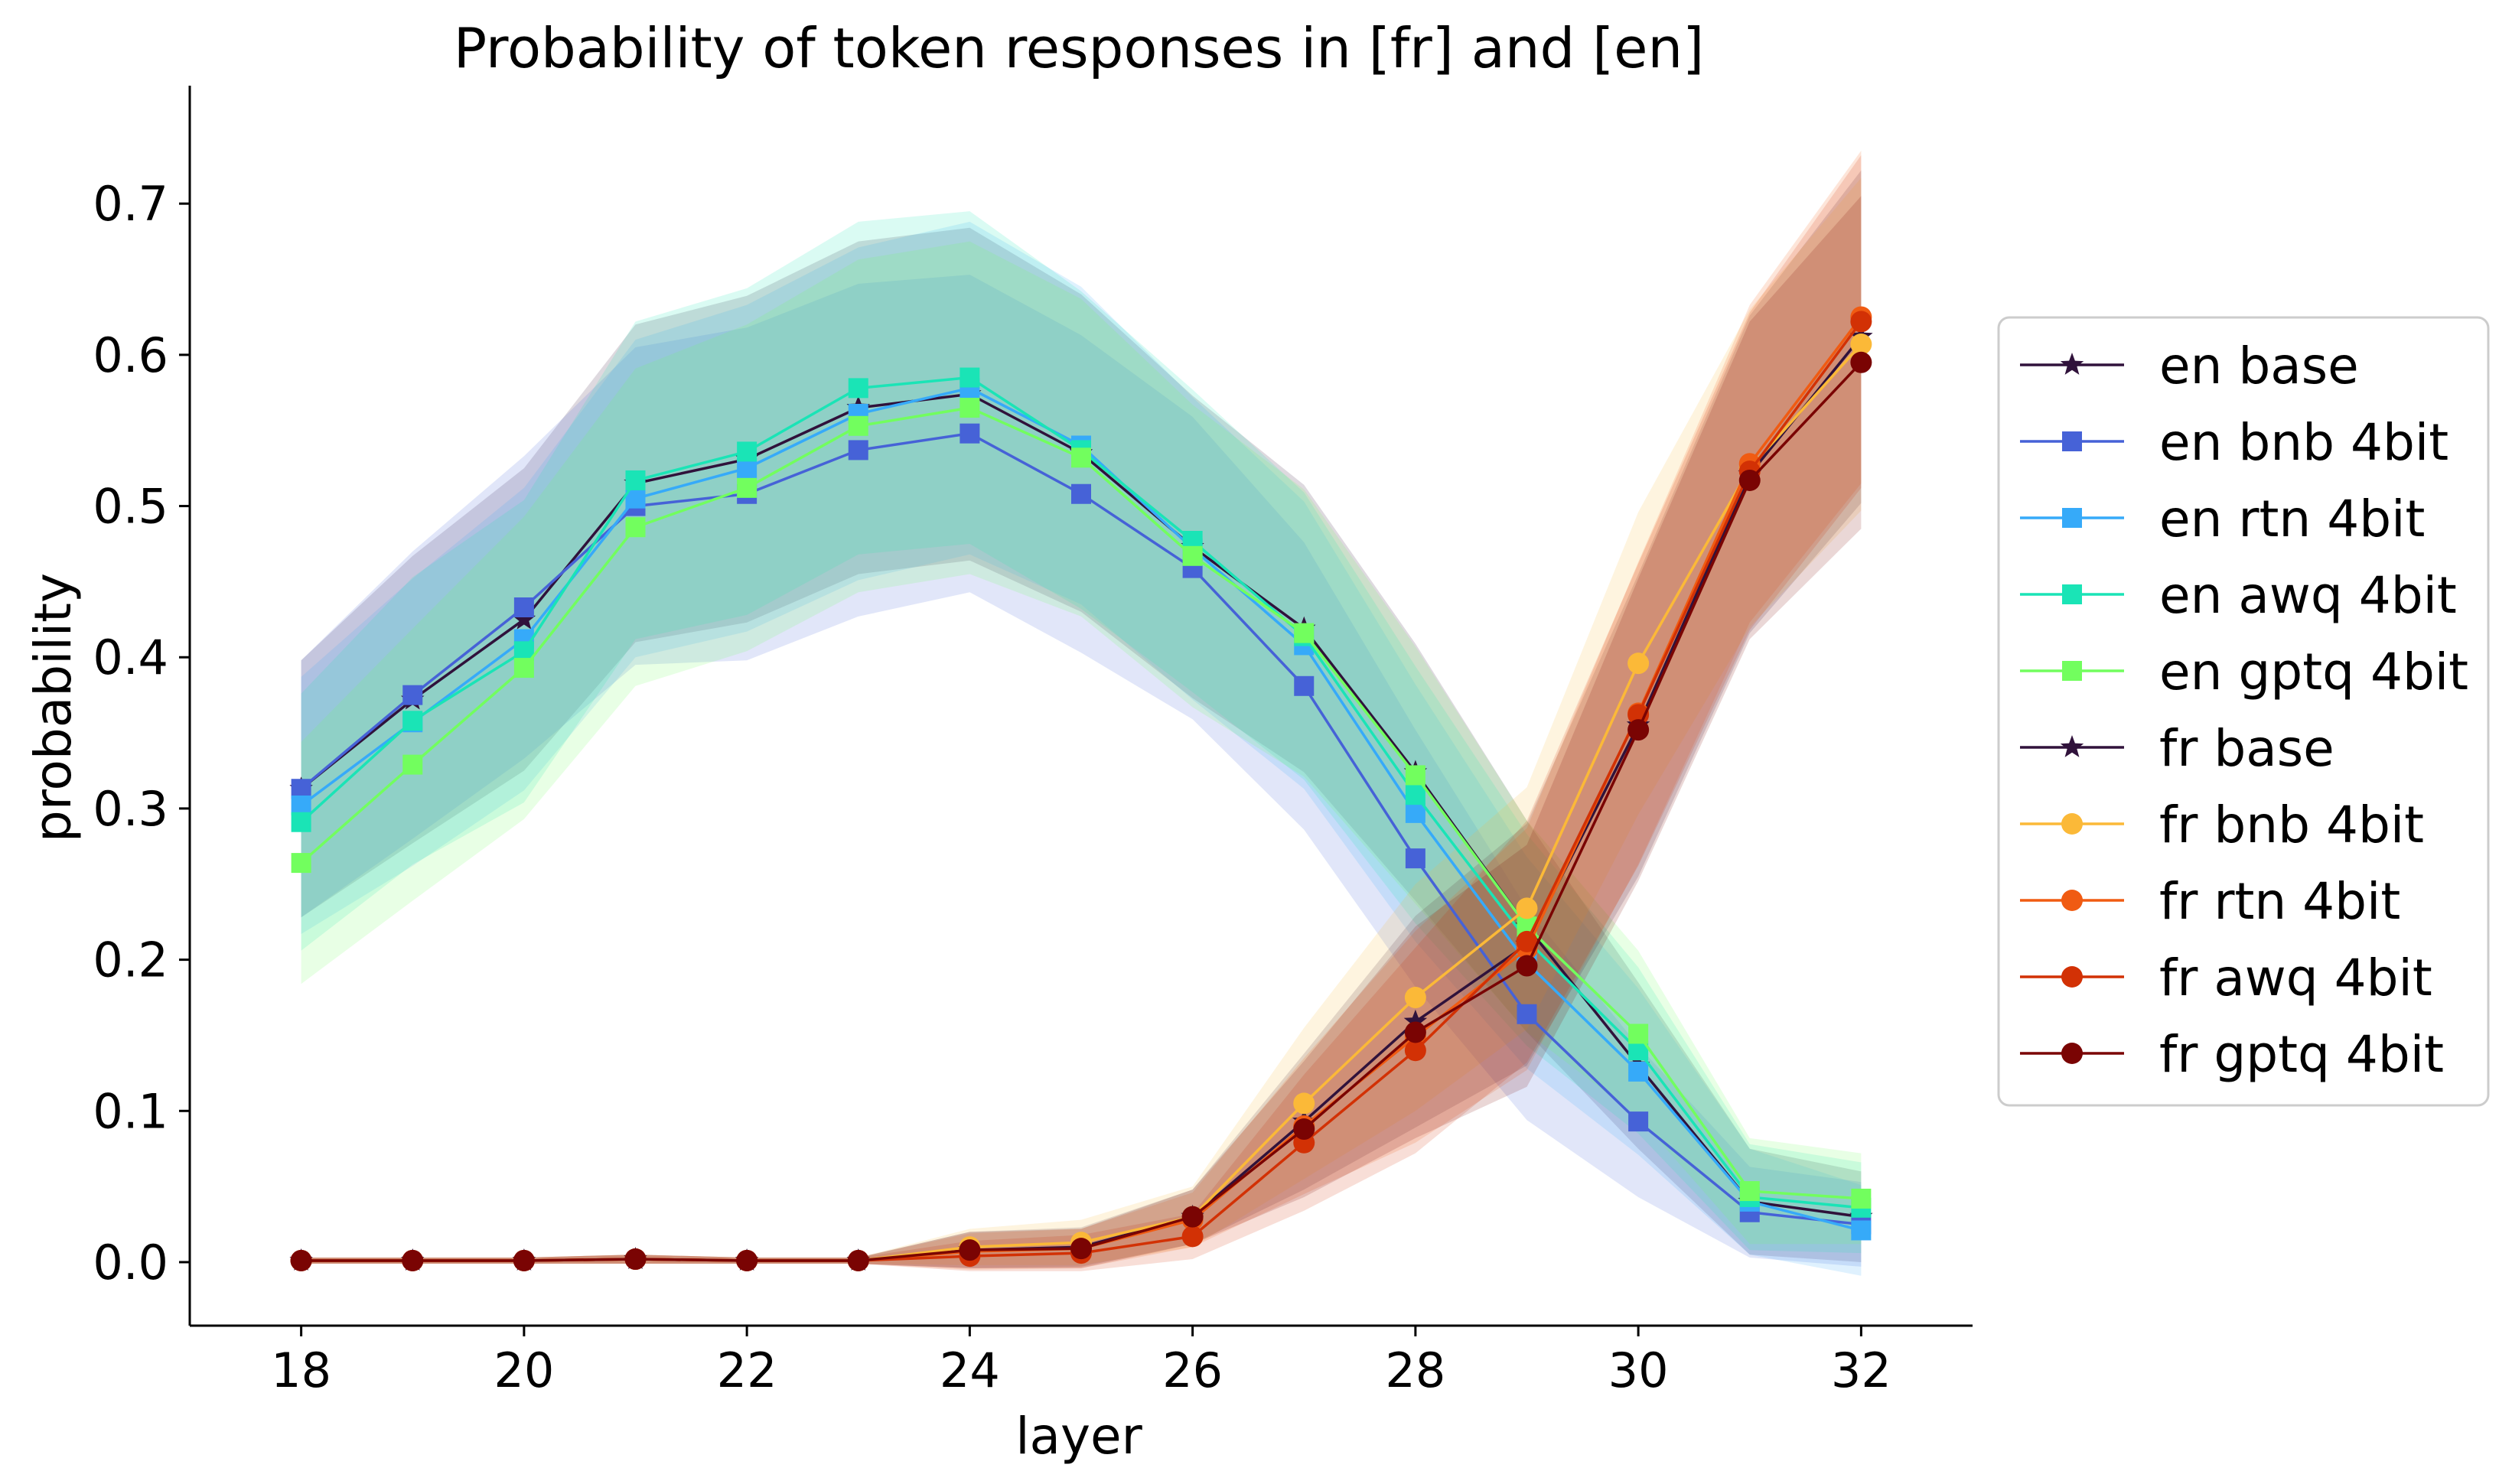 This screenshot has width=2512, height=1484. I want to click on legend-label: en awq 4bit, so click(2308, 595).